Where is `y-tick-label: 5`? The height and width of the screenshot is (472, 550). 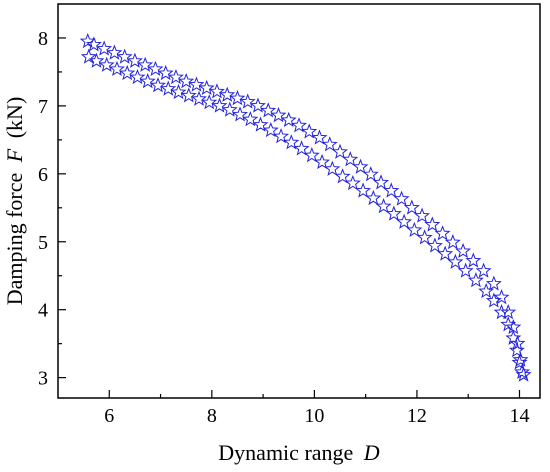 y-tick-label: 5 is located at coordinates (43, 243).